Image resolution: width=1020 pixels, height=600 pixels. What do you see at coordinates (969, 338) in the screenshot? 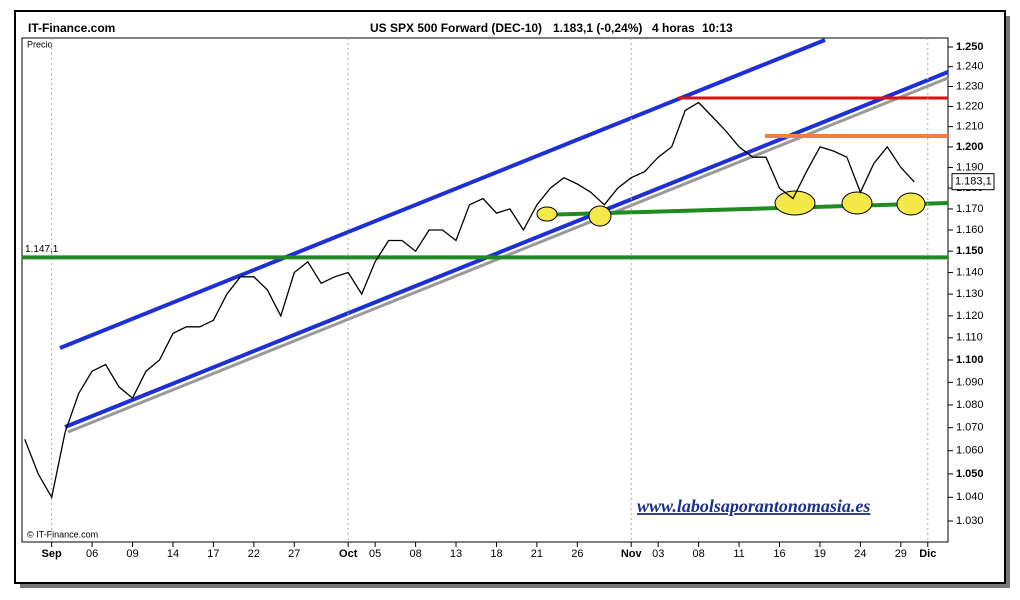
I see `y-tick-label: 1.110` at bounding box center [969, 338].